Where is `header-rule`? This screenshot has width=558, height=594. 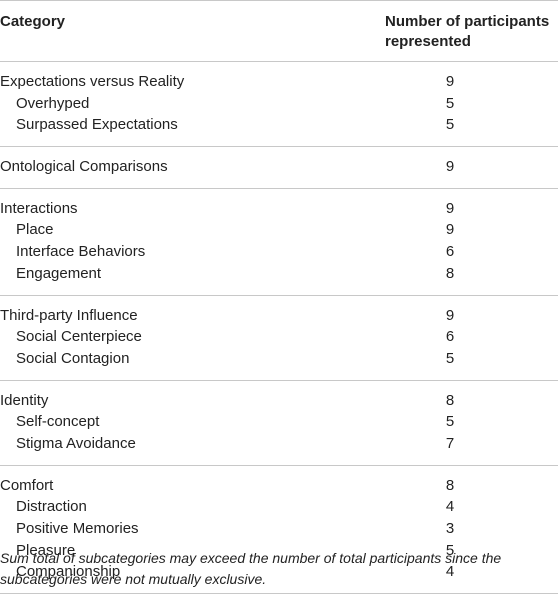 header-rule is located at coordinates (279, 61).